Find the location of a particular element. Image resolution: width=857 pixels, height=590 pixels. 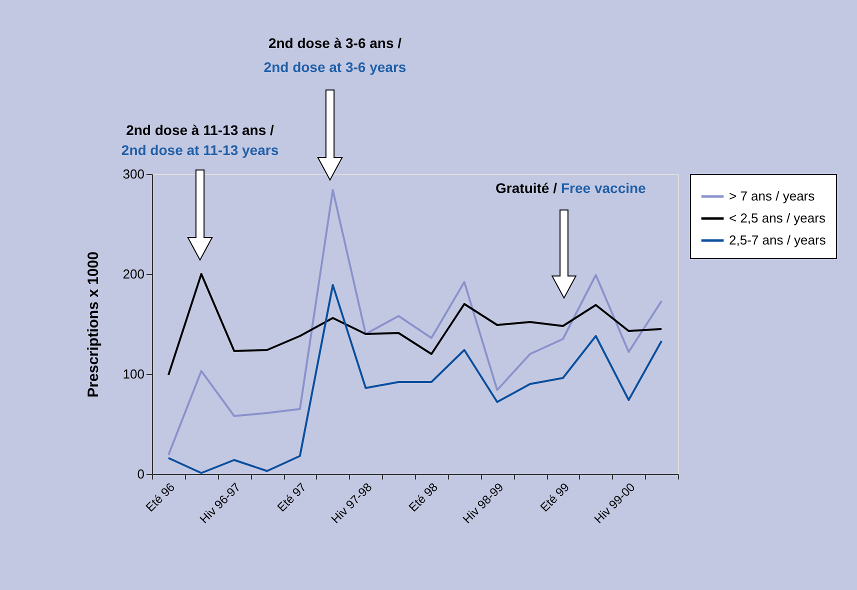

x-tick-label: Eté 98 is located at coordinates (423, 497).